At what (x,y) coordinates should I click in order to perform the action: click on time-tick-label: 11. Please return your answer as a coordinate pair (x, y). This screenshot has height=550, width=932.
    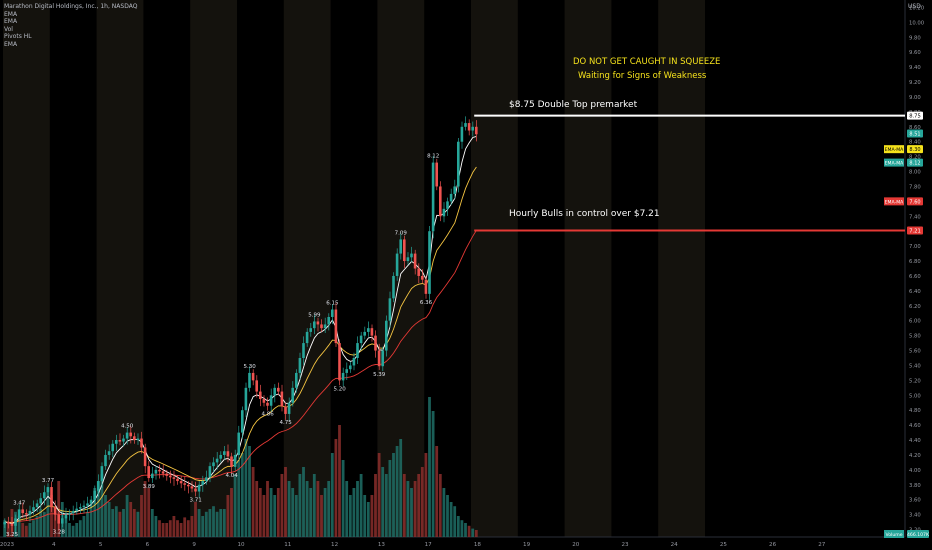
    Looking at the image, I should click on (288, 545).